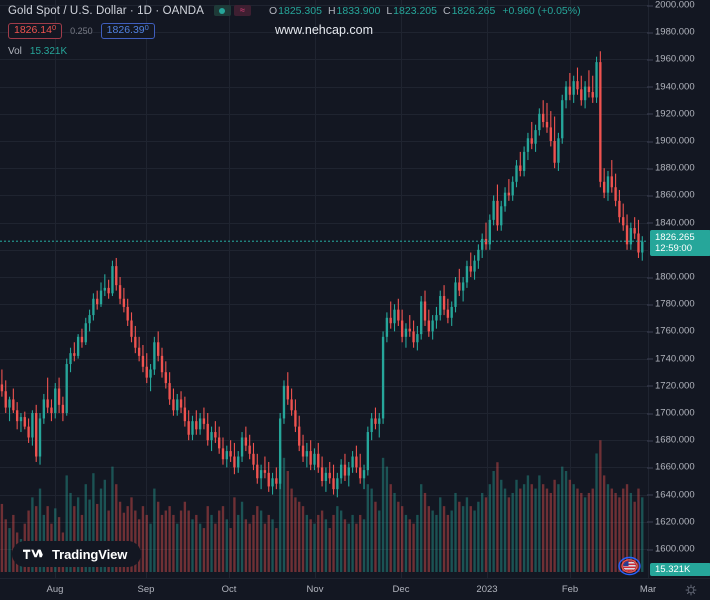  What do you see at coordinates (648, 589) in the screenshot?
I see `time-axis-tick: Mar` at bounding box center [648, 589].